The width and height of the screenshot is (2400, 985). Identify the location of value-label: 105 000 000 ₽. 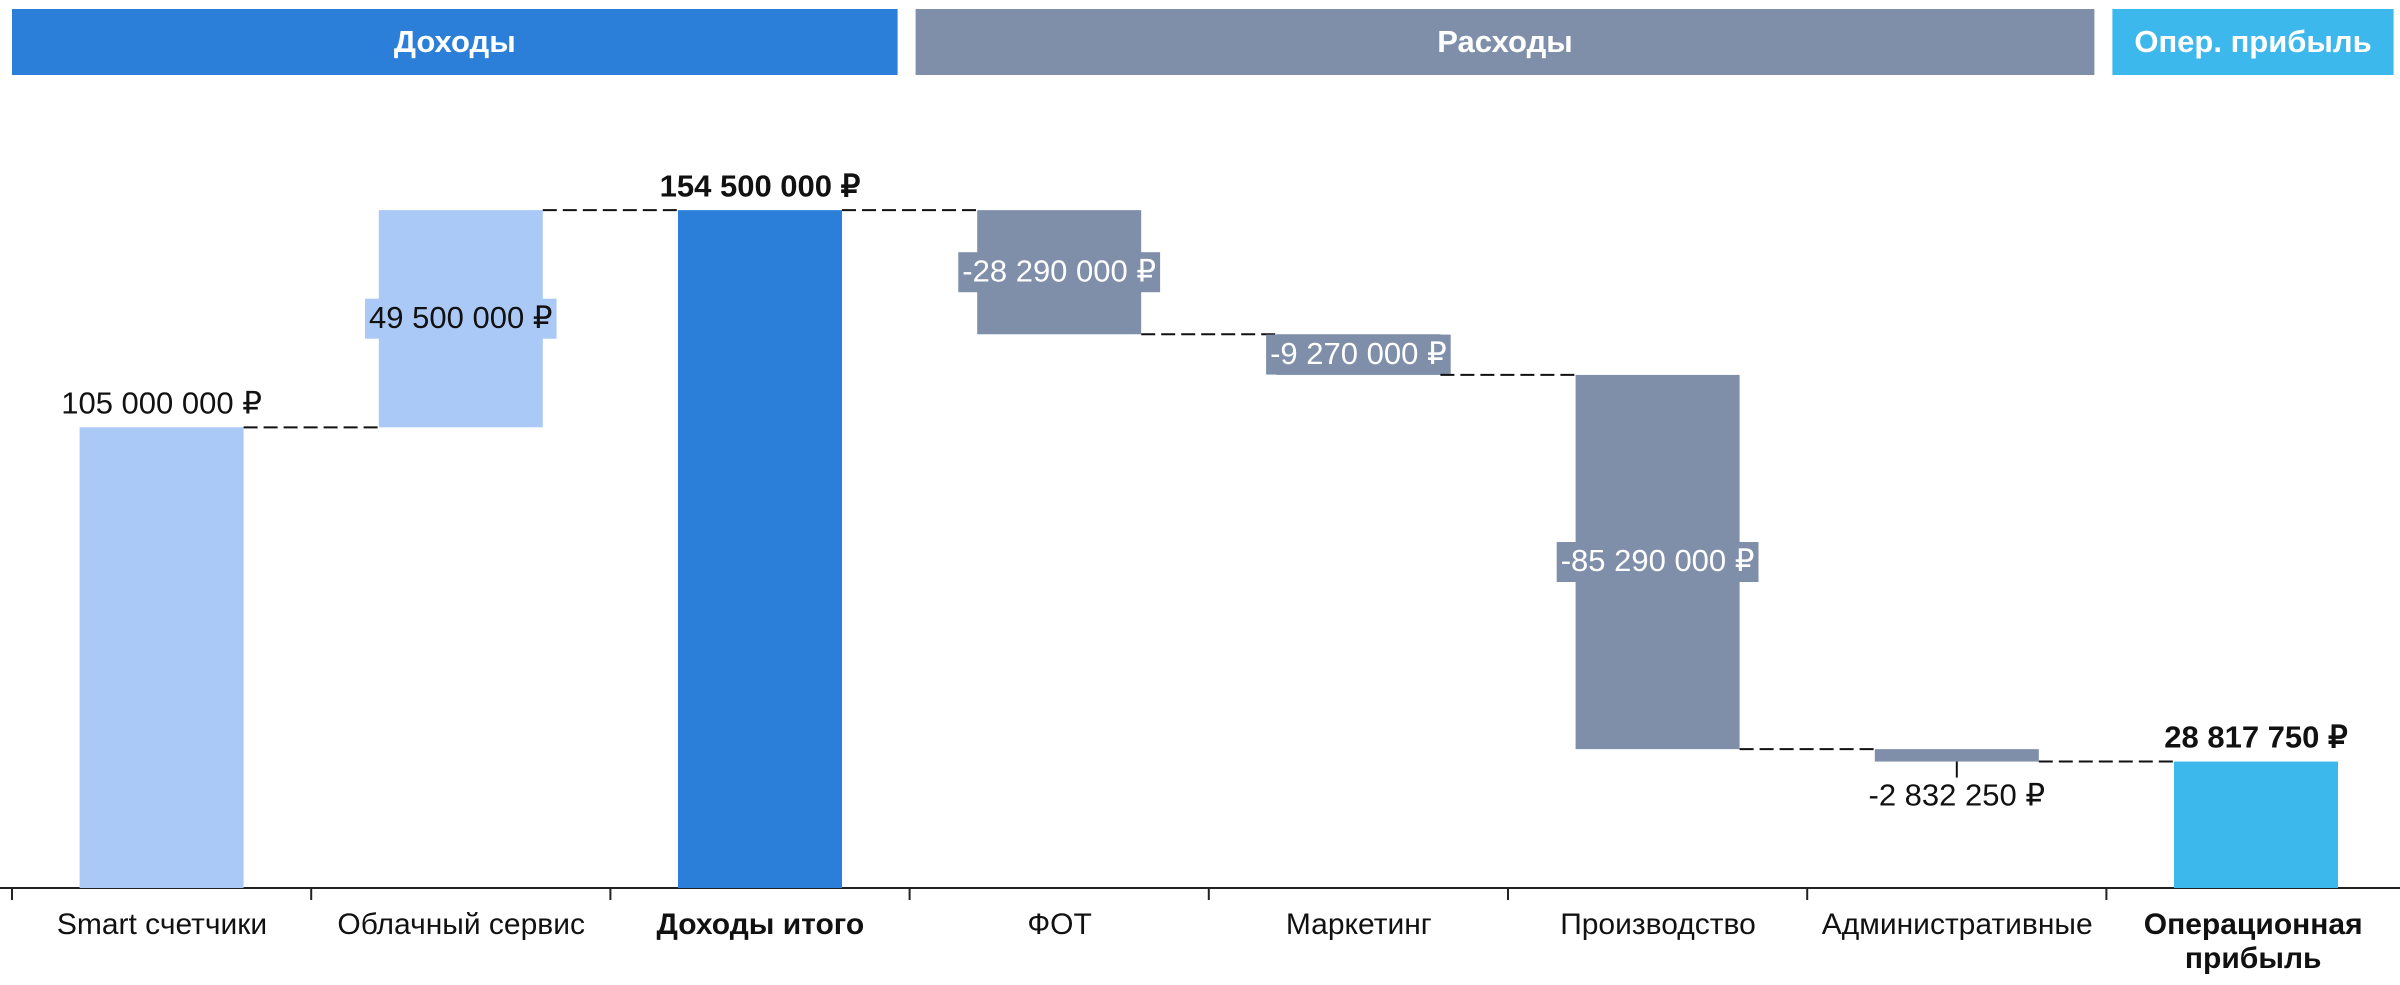
(161, 403).